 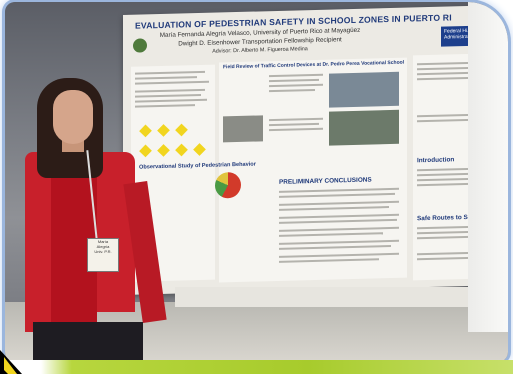 I want to click on badge-line2: Alegría, so click(x=103, y=246).